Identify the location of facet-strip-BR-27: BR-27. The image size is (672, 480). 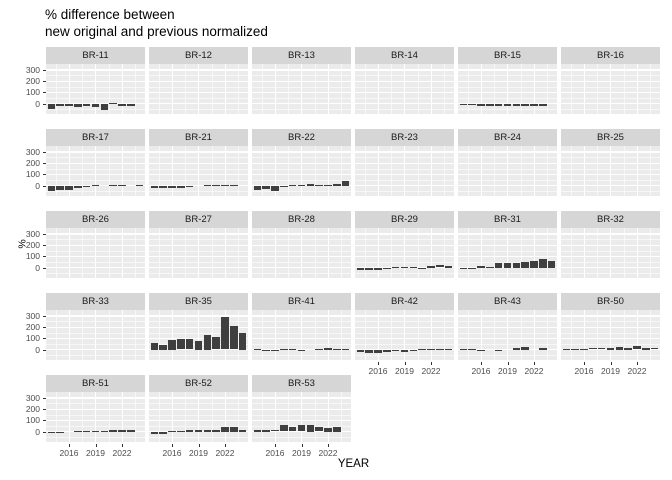
(198, 219).